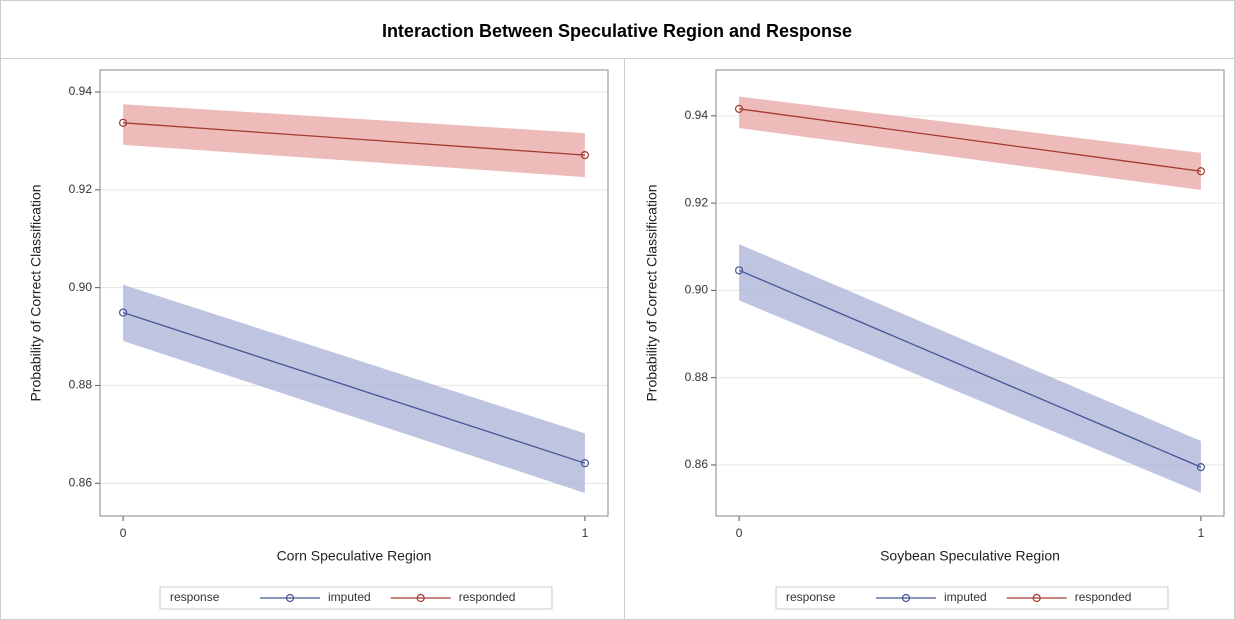  Describe the element at coordinates (970, 556) in the screenshot. I see `x-axis-label: Soybean Speculative Region` at that location.